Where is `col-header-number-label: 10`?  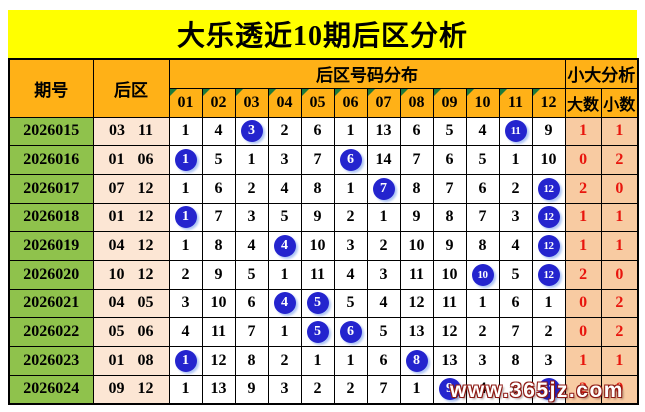
col-header-number-label: 10 is located at coordinates (482, 102).